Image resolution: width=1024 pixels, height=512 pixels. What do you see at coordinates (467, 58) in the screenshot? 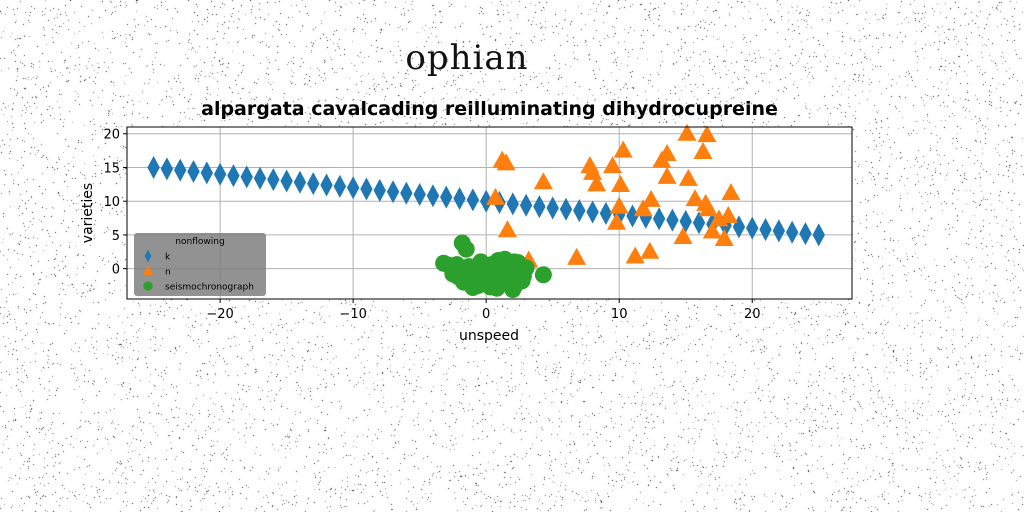
I see `figure-suptitle: ophian` at bounding box center [467, 58].